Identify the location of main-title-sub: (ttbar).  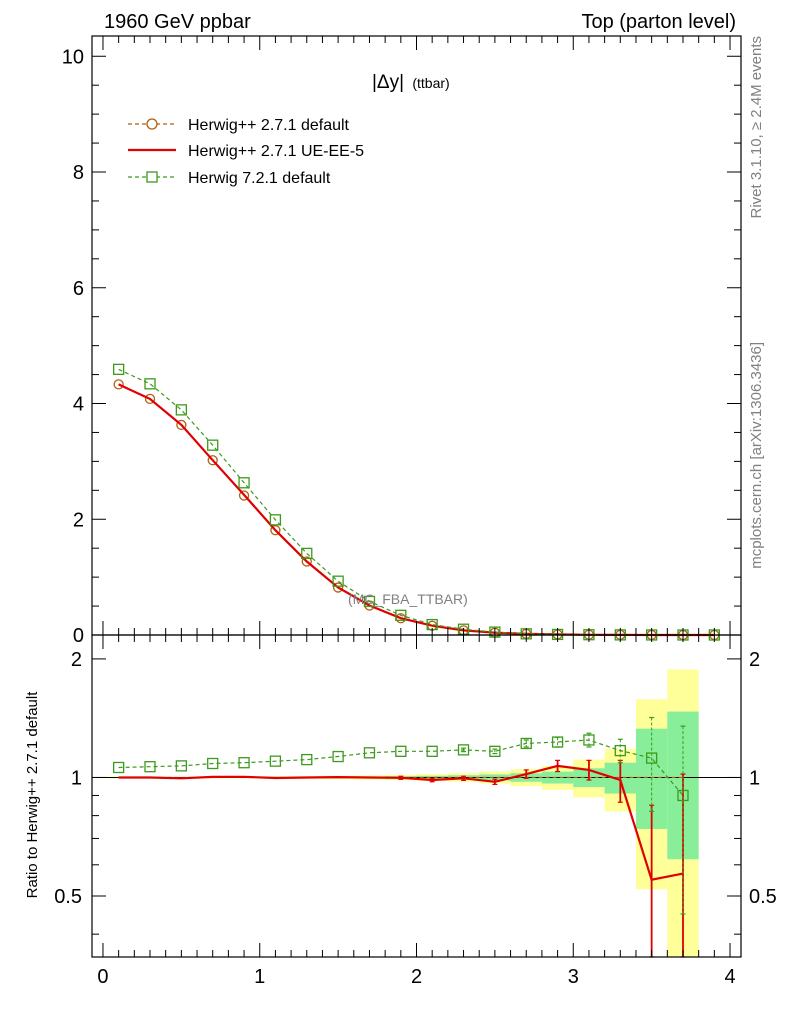
(430, 83).